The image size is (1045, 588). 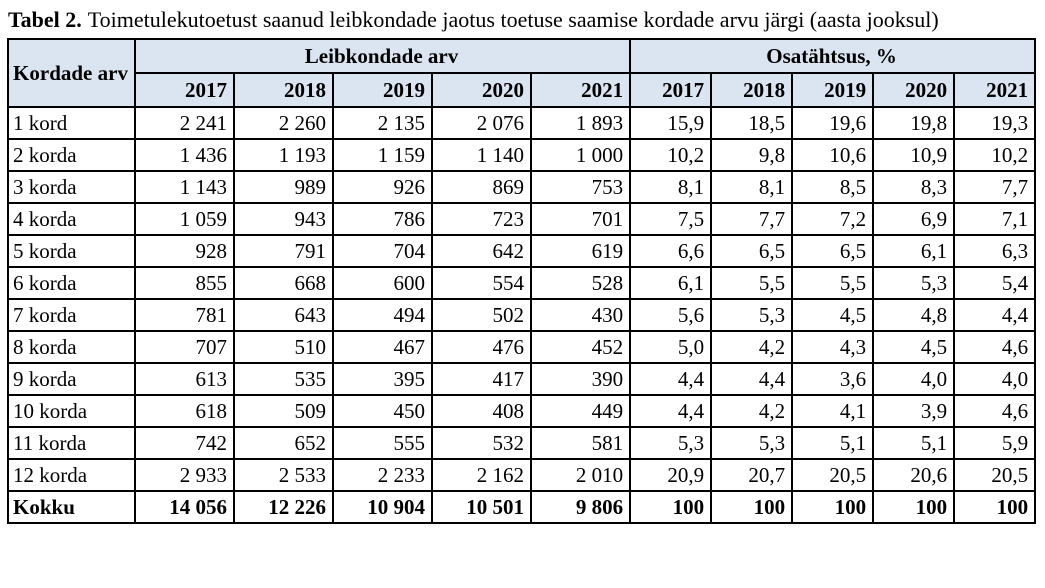 What do you see at coordinates (671, 155) in the screenshot?
I see `share-cell: 10,2` at bounding box center [671, 155].